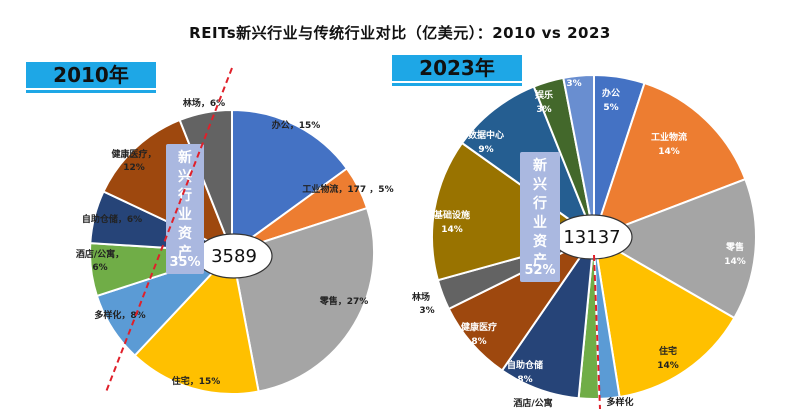 This screenshot has width=800, height=409. I want to click on slice-label: 健康医疗，, so click(133, 154).